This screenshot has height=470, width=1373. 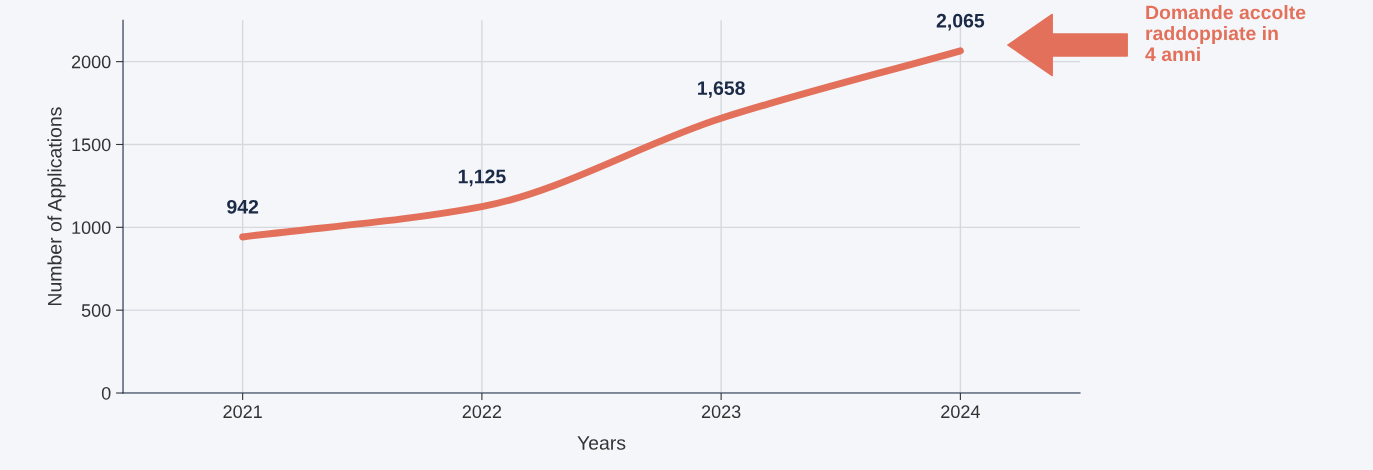 What do you see at coordinates (960, 22) in the screenshot?
I see `text: 2,065` at bounding box center [960, 22].